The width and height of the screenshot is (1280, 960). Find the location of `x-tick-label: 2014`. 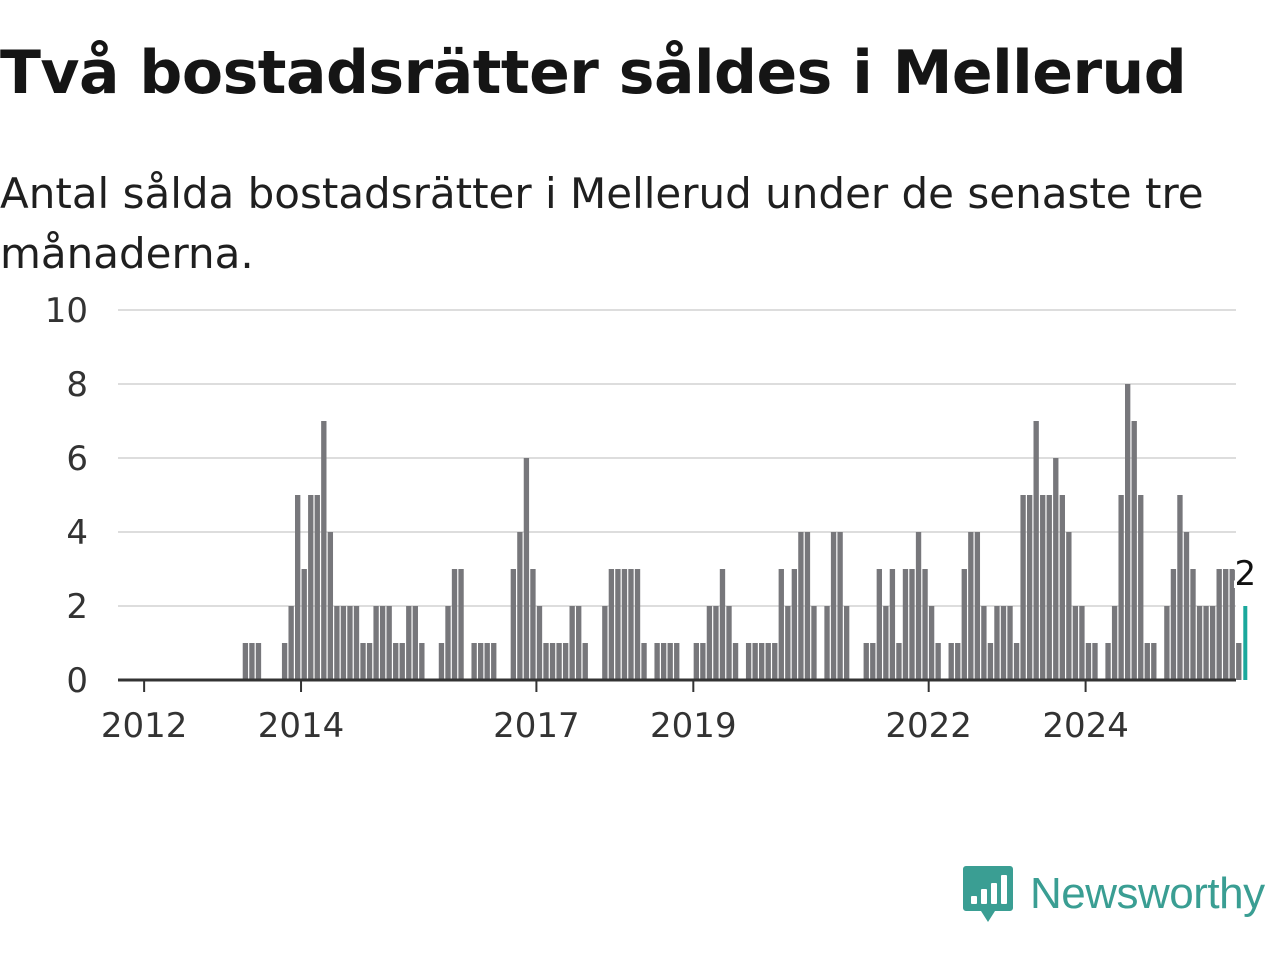

x-tick-label: 2014 is located at coordinates (301, 726).